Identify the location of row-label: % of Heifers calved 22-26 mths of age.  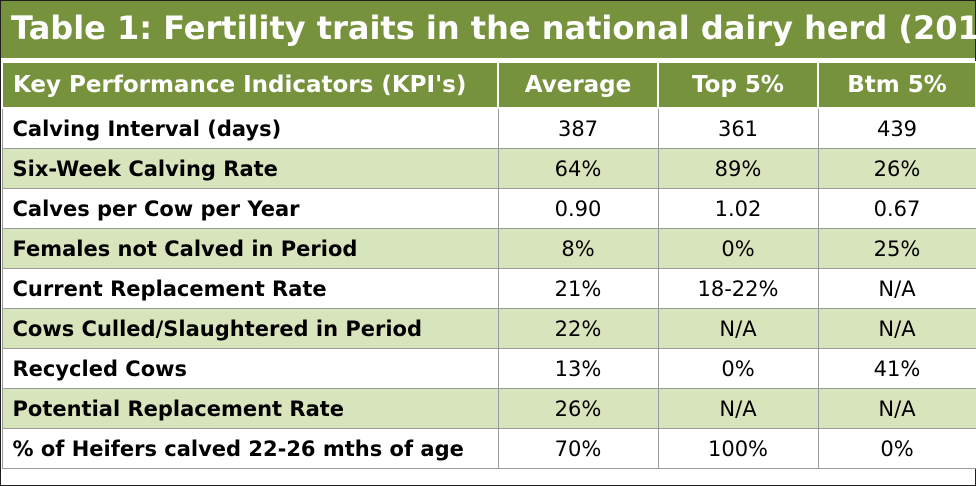
(250, 448).